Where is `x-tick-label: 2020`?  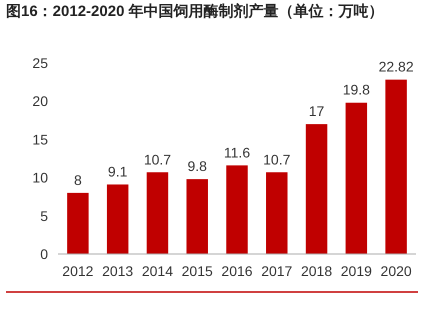
x-tick-label: 2020 is located at coordinates (396, 271).